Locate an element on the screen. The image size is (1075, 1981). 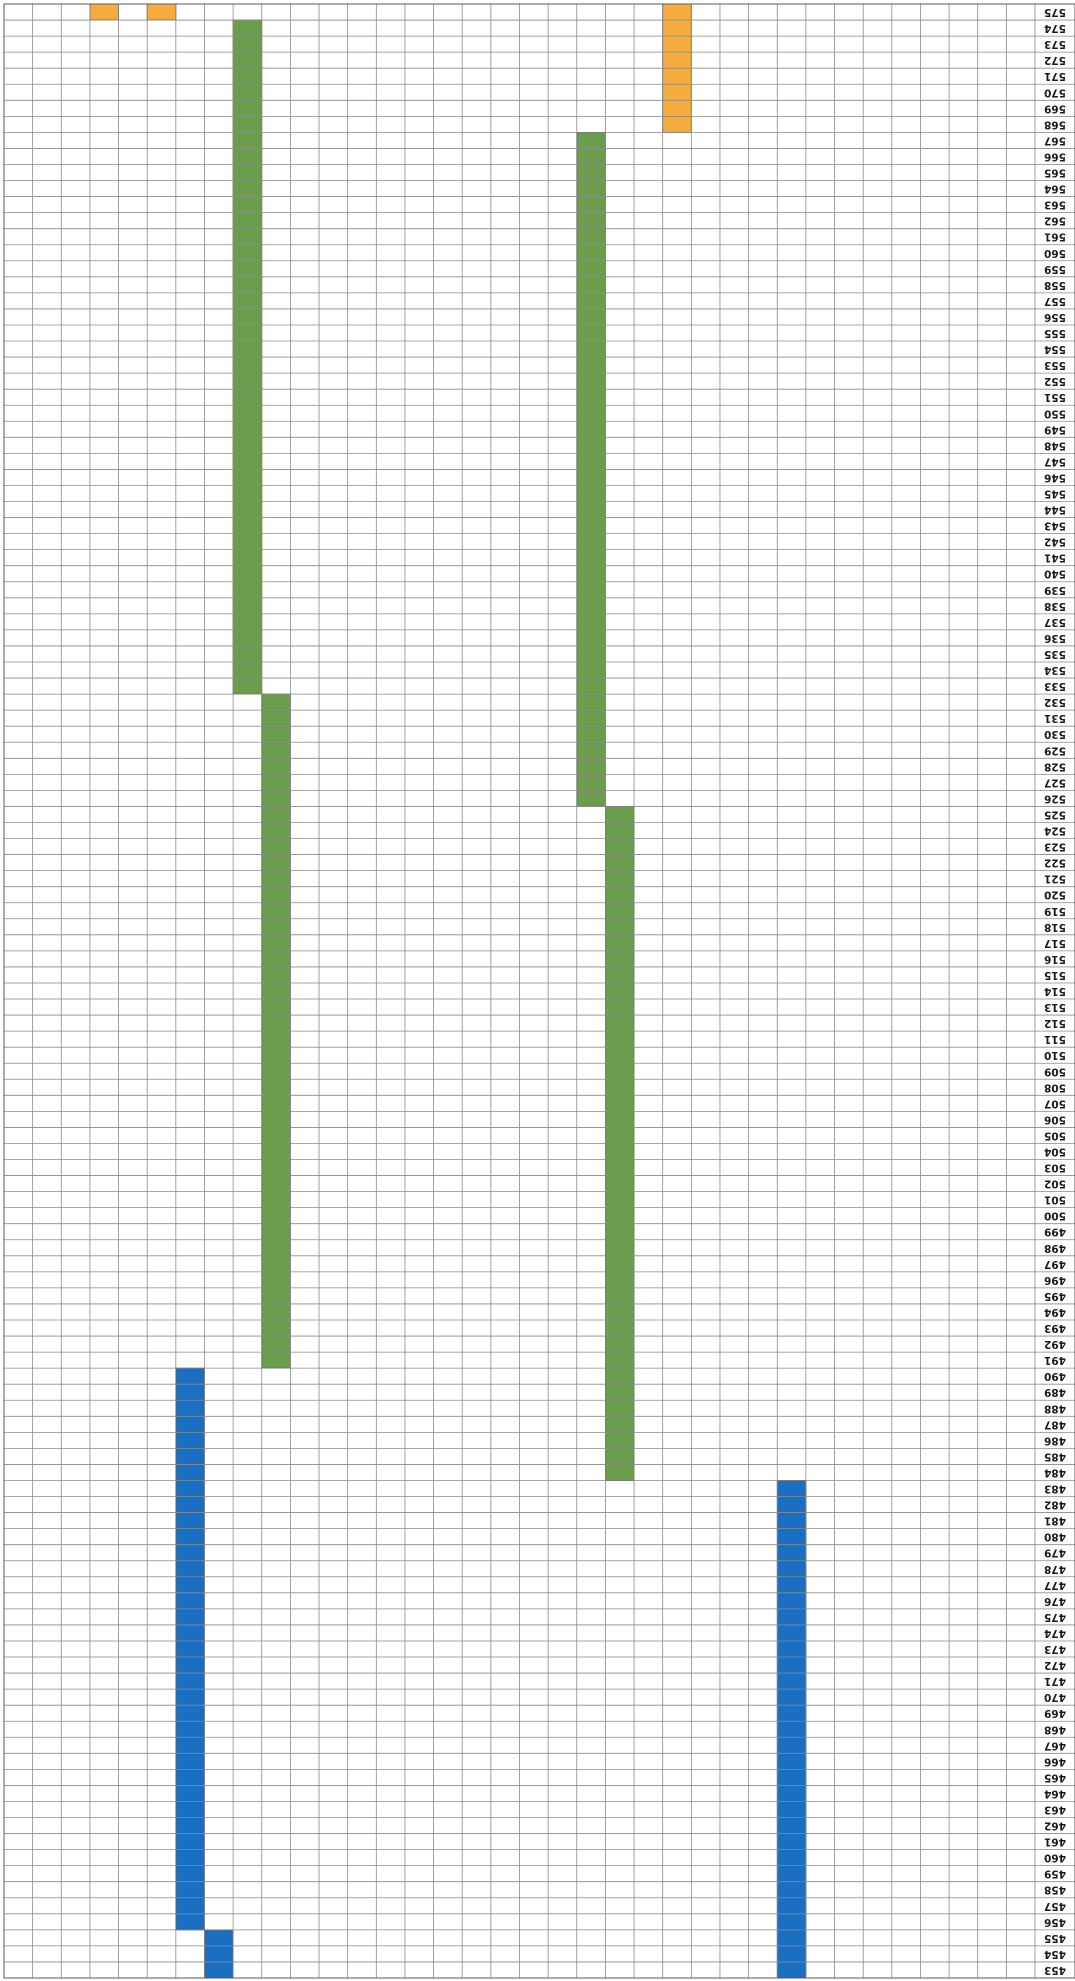
row-label: 509 is located at coordinates (1055, 1071).